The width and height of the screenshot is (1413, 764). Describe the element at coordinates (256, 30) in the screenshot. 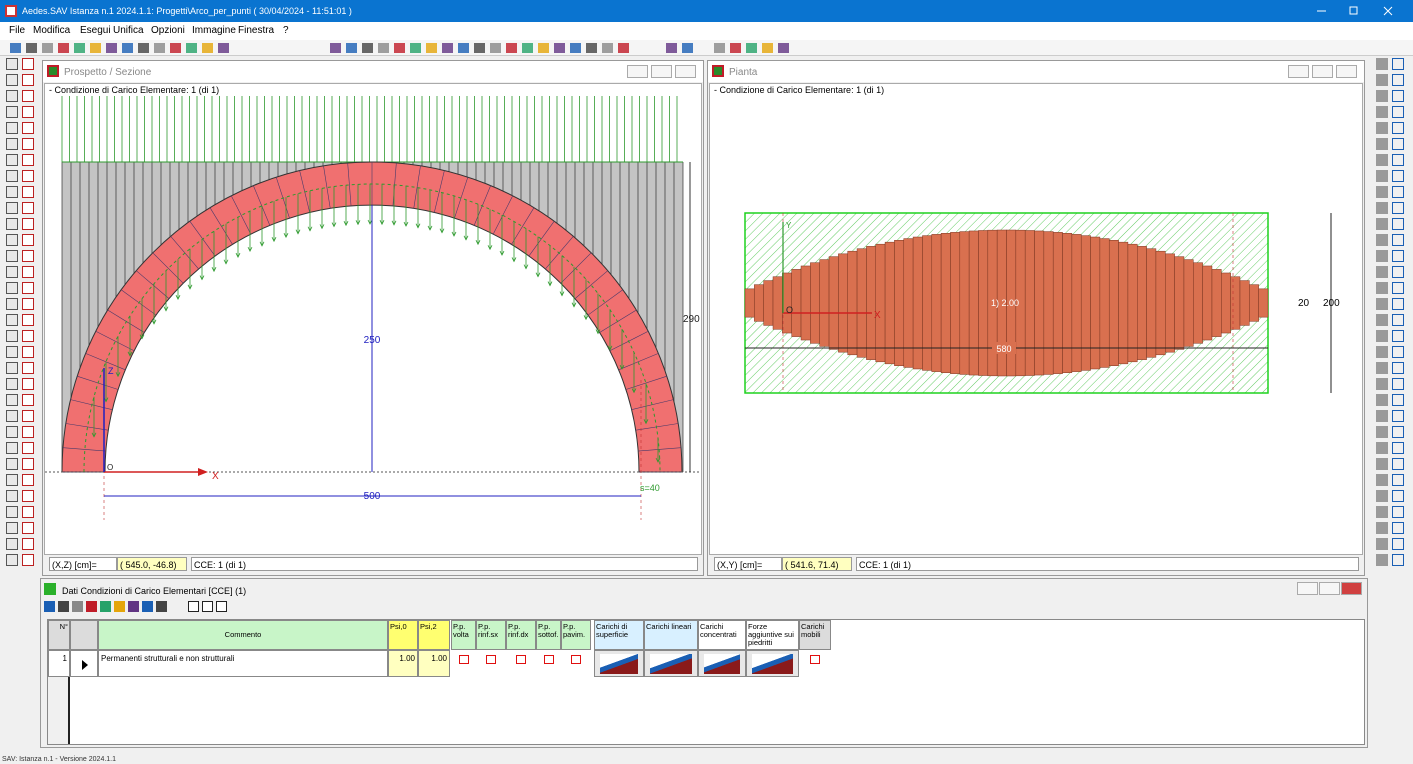

I see `menu-item: Finestra` at that location.